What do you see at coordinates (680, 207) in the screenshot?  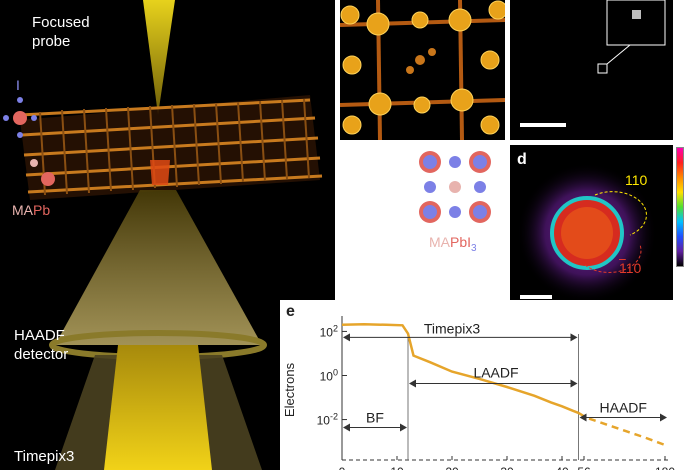 I see `colorbar` at bounding box center [680, 207].